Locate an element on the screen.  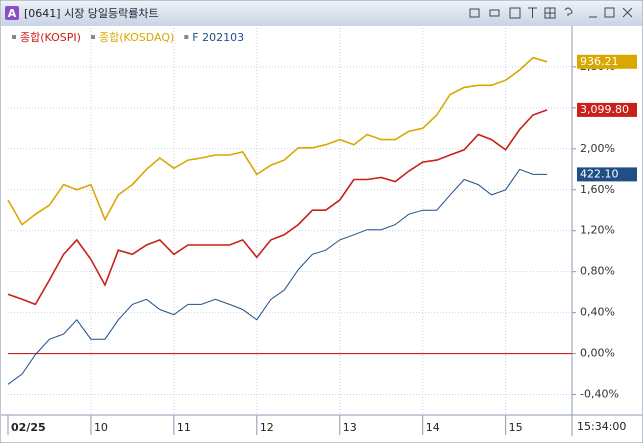
app-icon-letter: A is located at coordinates (12, 13).